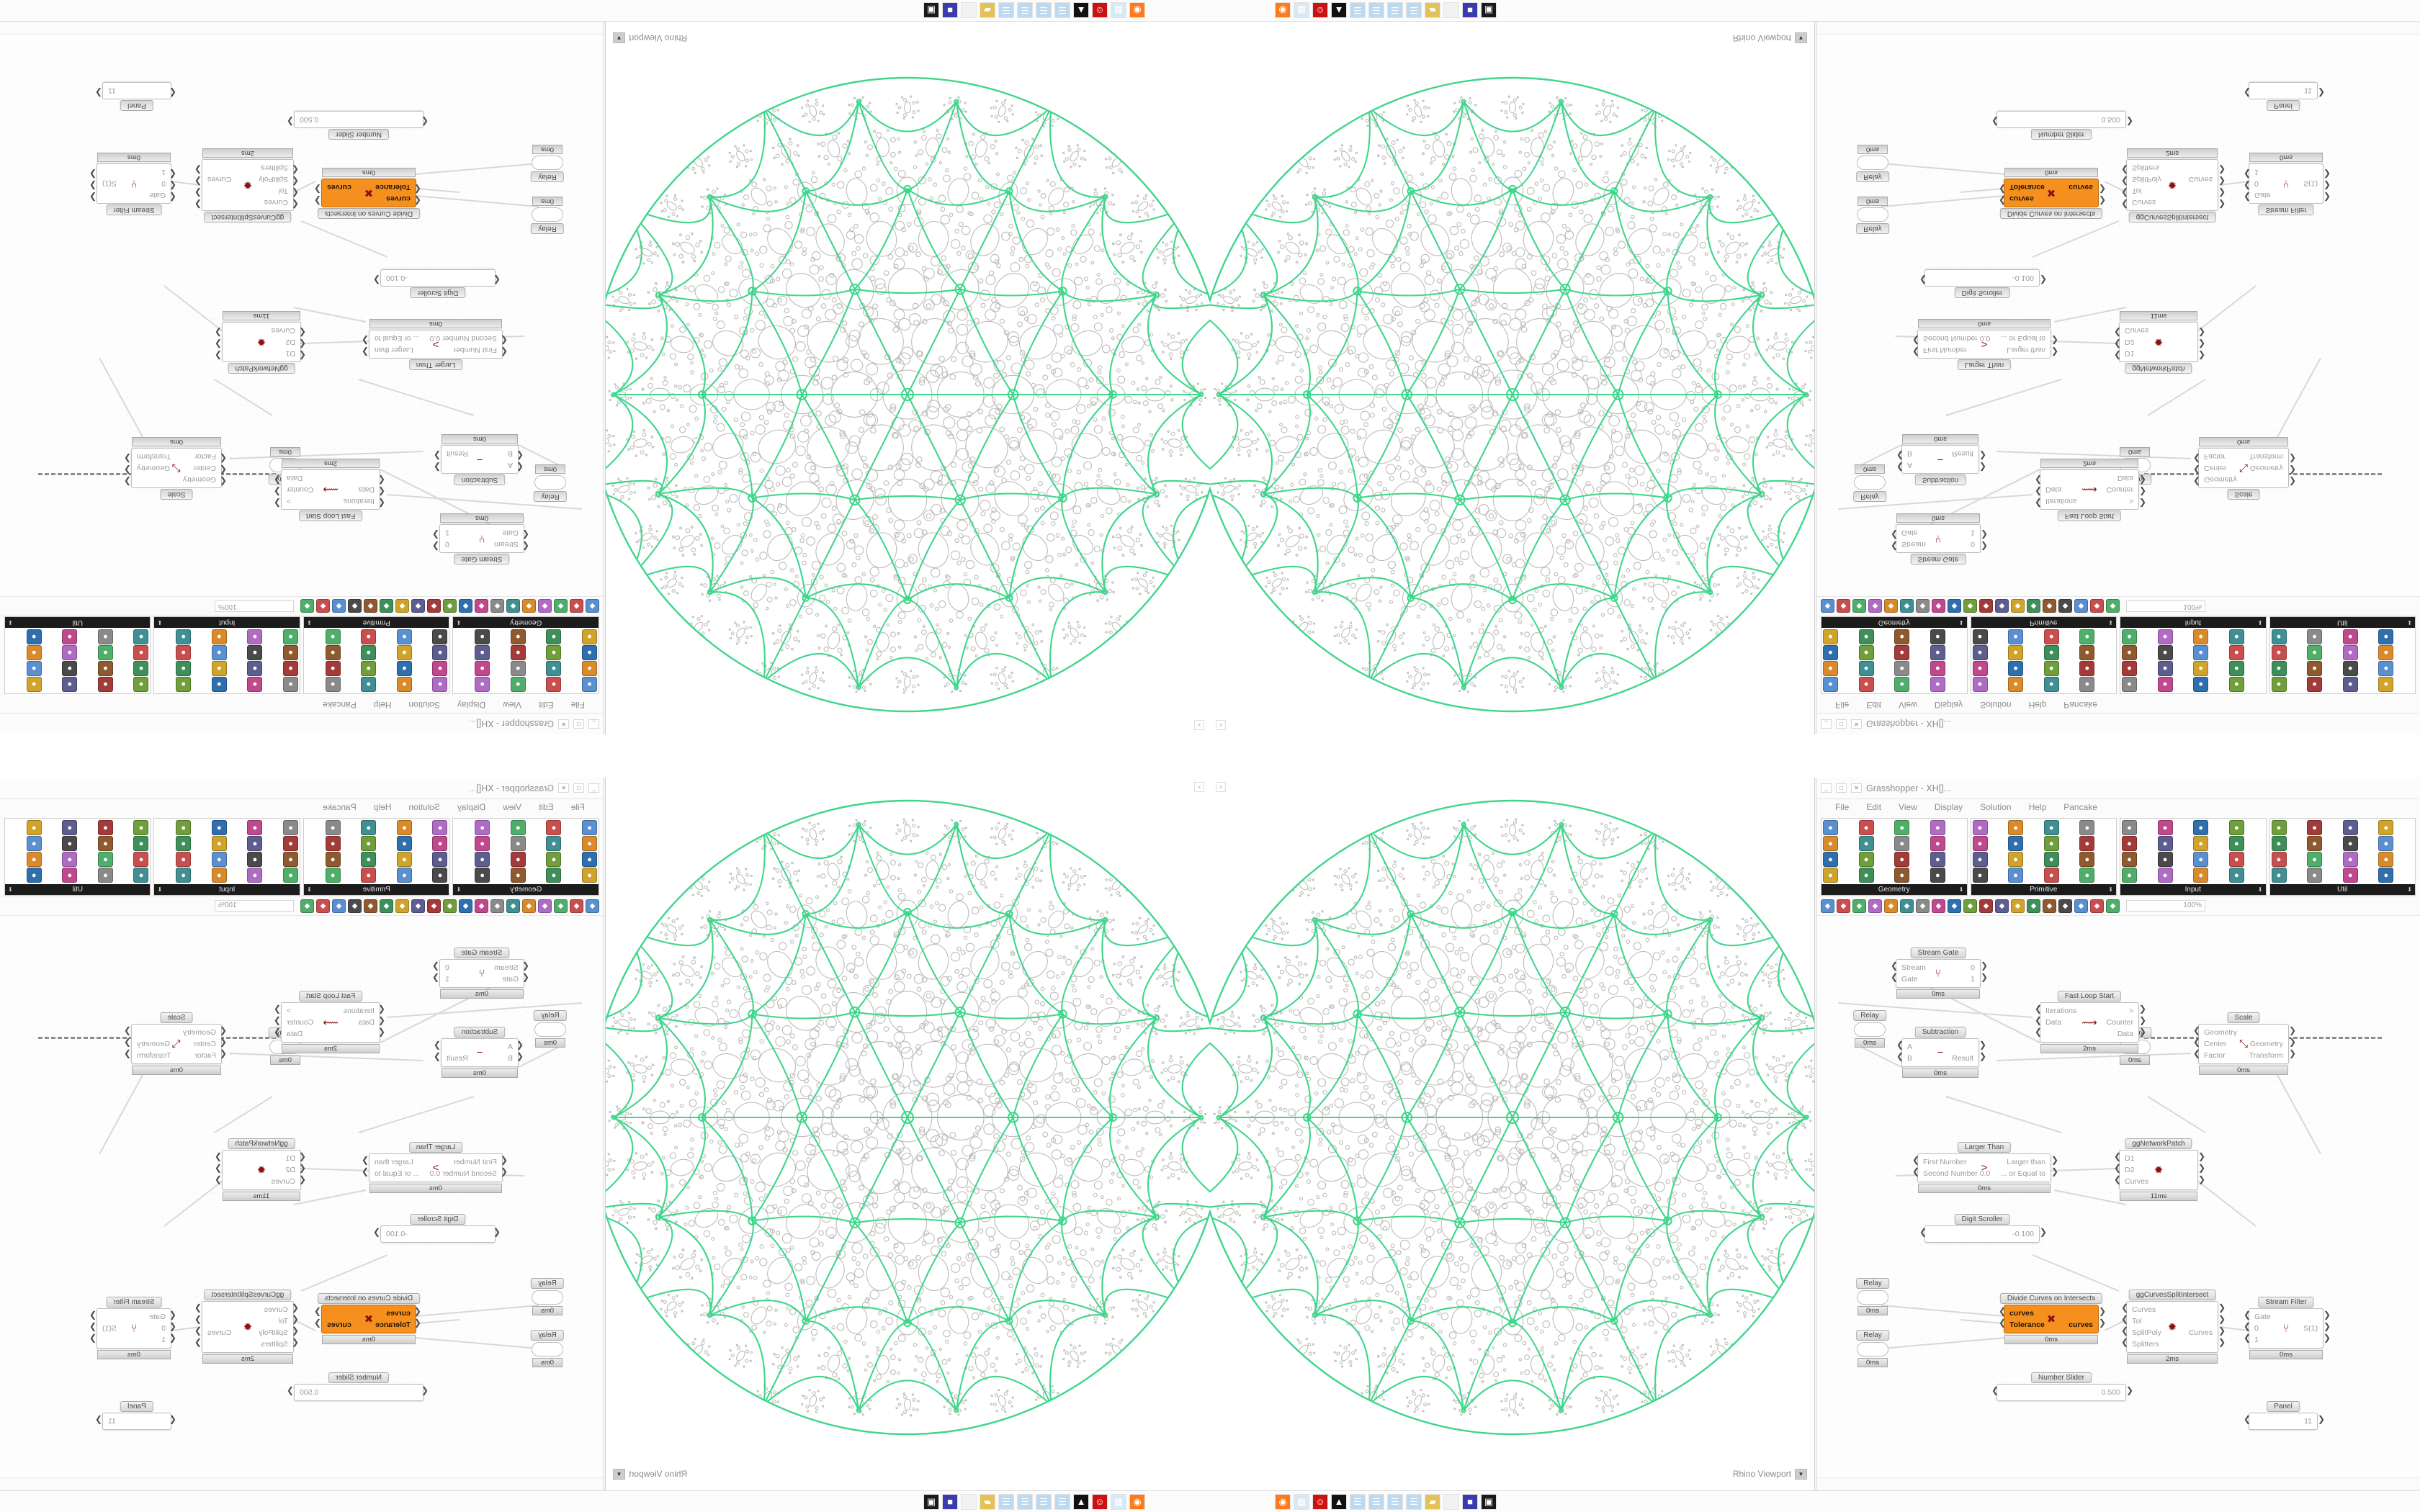 Image resolution: width=2420 pixels, height=1512 pixels. Describe the element at coordinates (359, 119) in the screenshot. I see `node-param-row: 0.500` at that location.